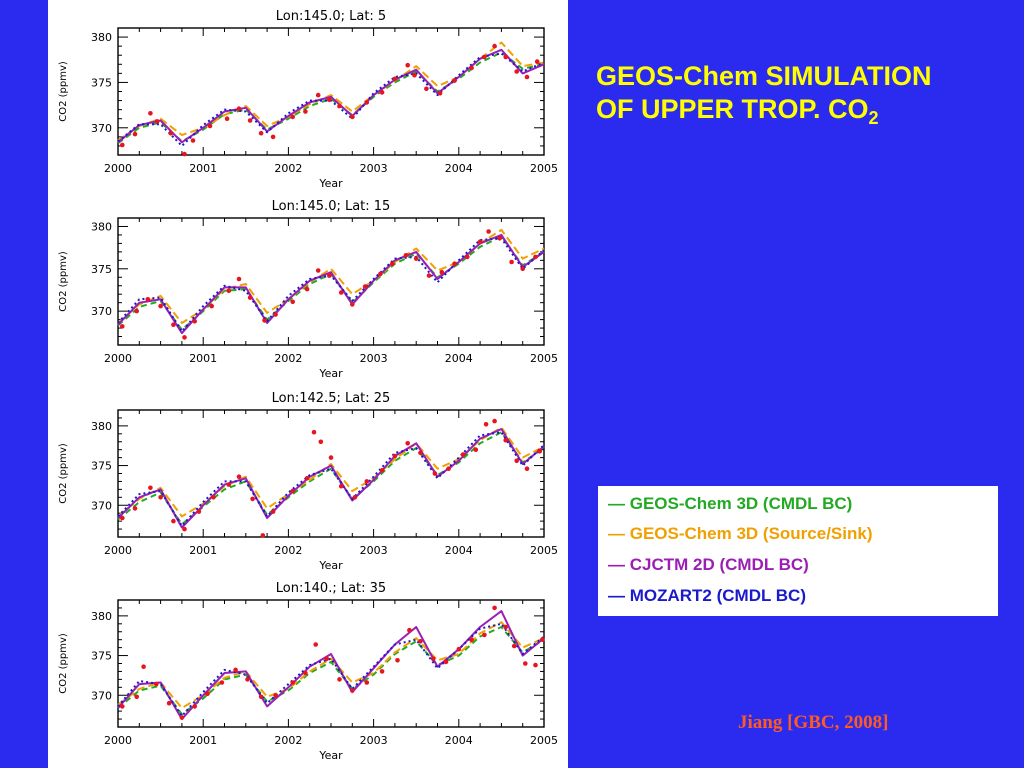  What do you see at coordinates (331, 588) in the screenshot?
I see `chart-title: Lon:140.; Lat: 35` at bounding box center [331, 588].